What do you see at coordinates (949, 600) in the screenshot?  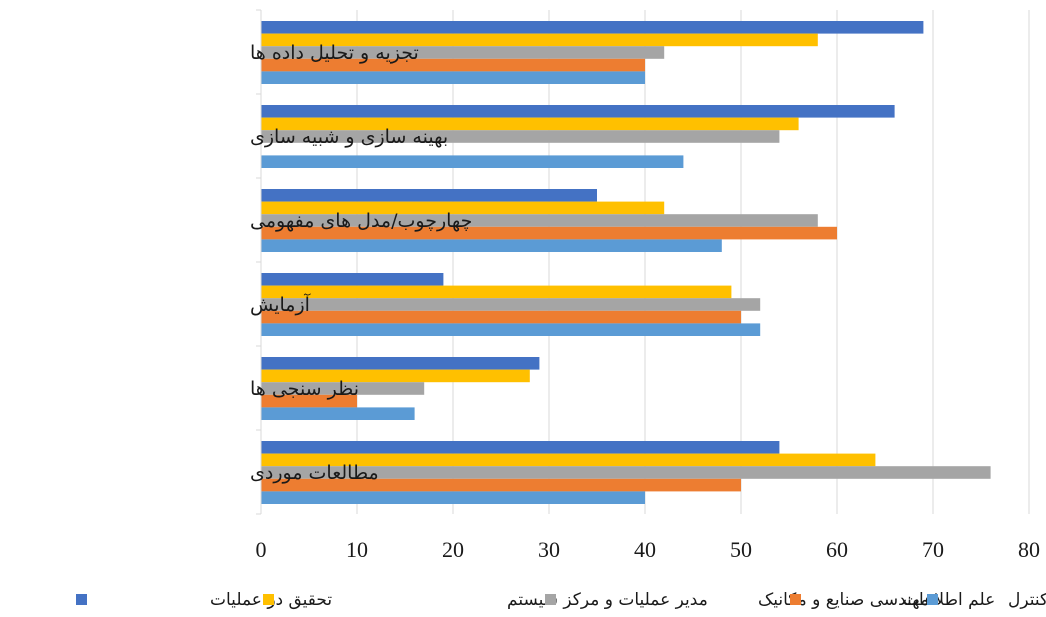 I see `legend-label: علم اطلاعات` at bounding box center [949, 600].